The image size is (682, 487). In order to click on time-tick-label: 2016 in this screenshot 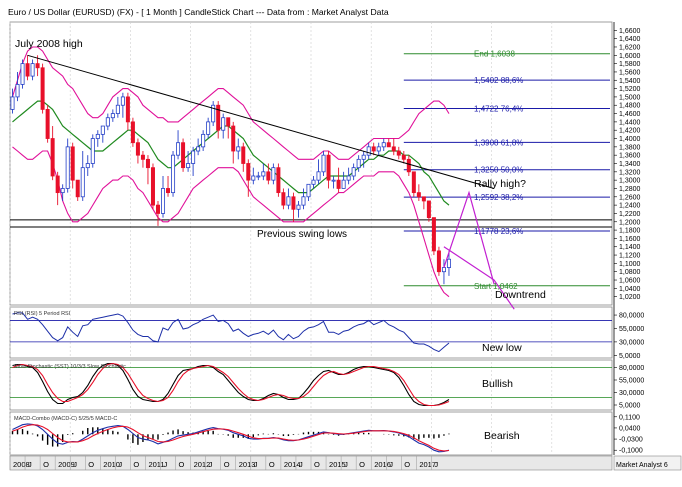, I will do `click(382, 464)`.